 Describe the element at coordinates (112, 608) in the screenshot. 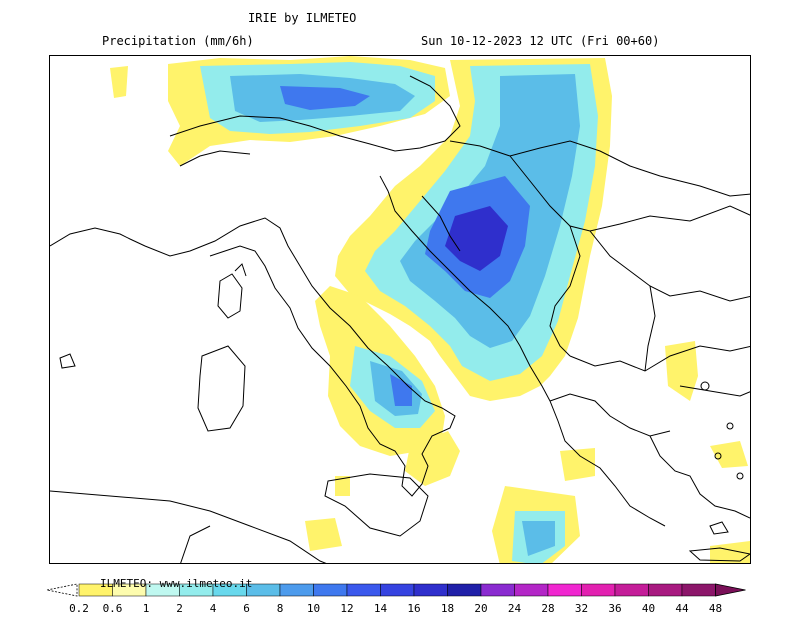

I see `legend-tick-label: 0.6` at that location.